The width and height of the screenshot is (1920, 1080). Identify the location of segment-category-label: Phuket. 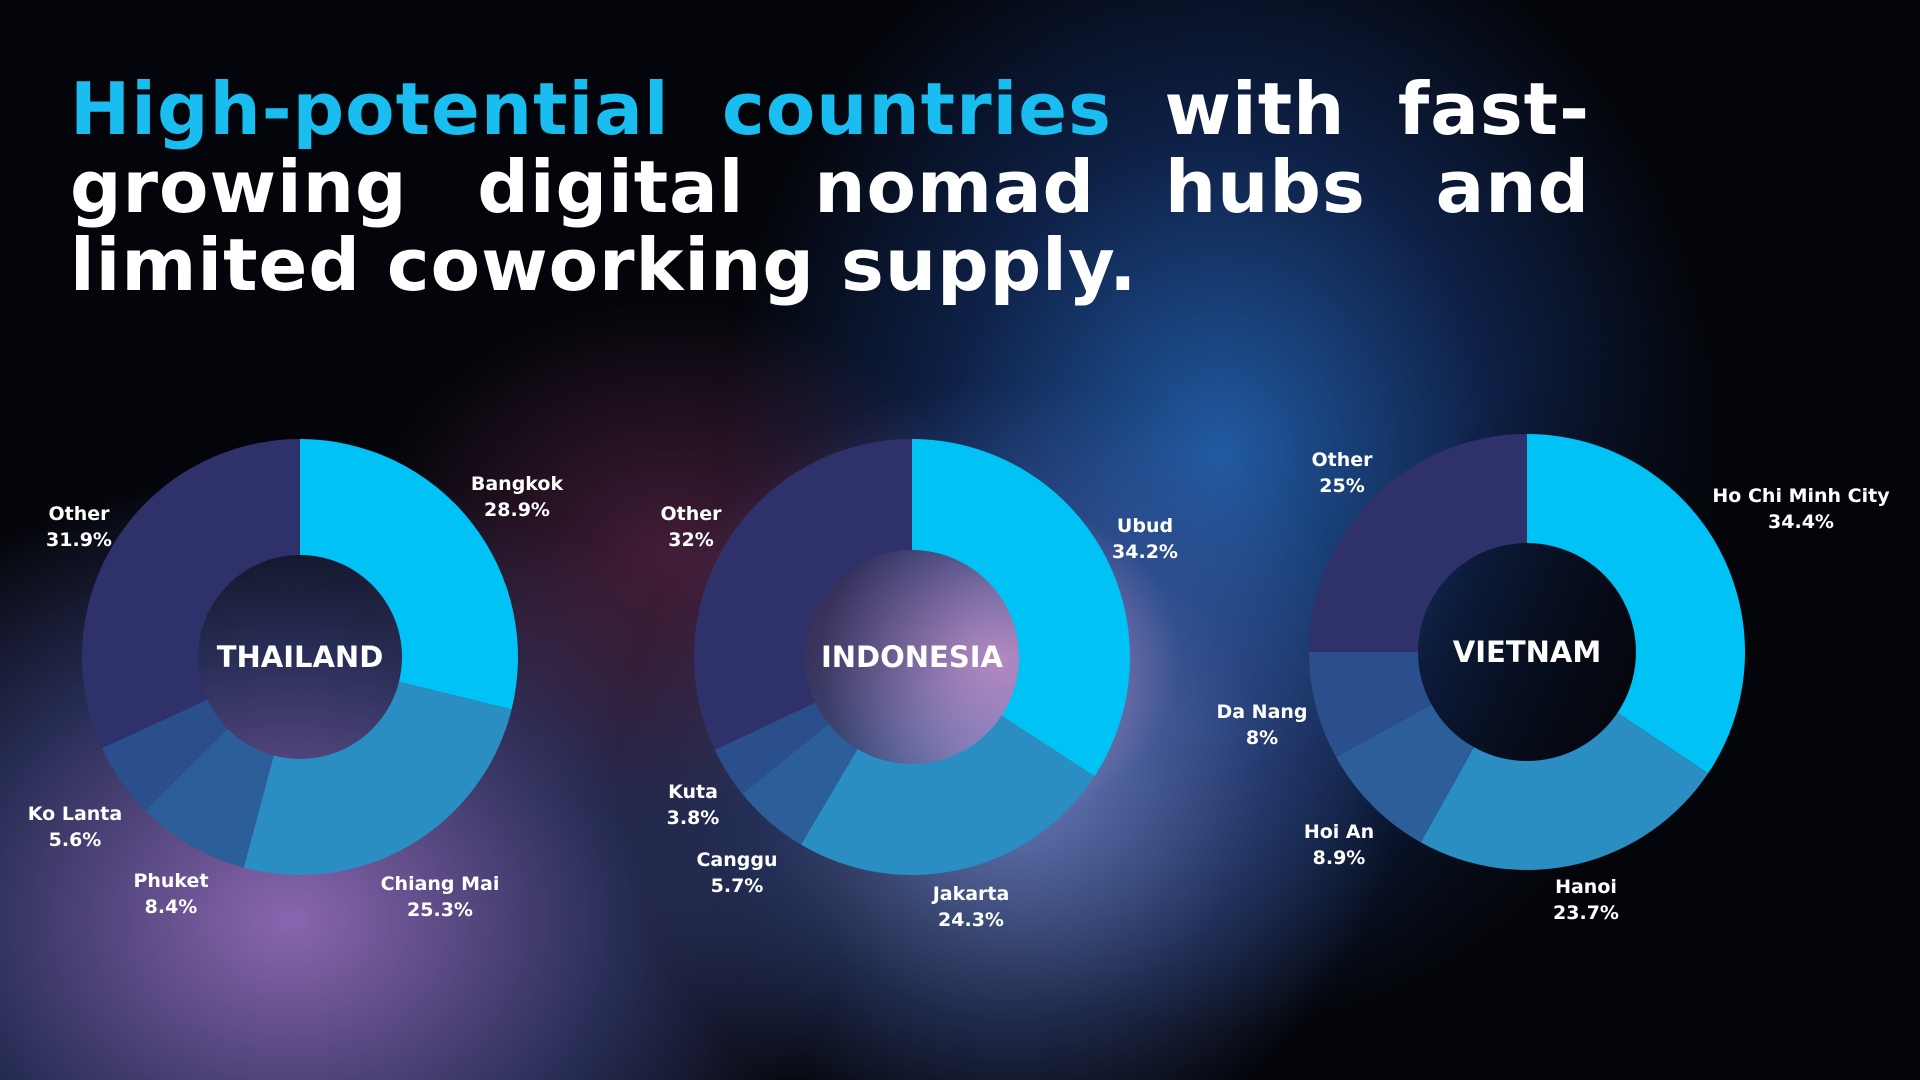
(170, 881).